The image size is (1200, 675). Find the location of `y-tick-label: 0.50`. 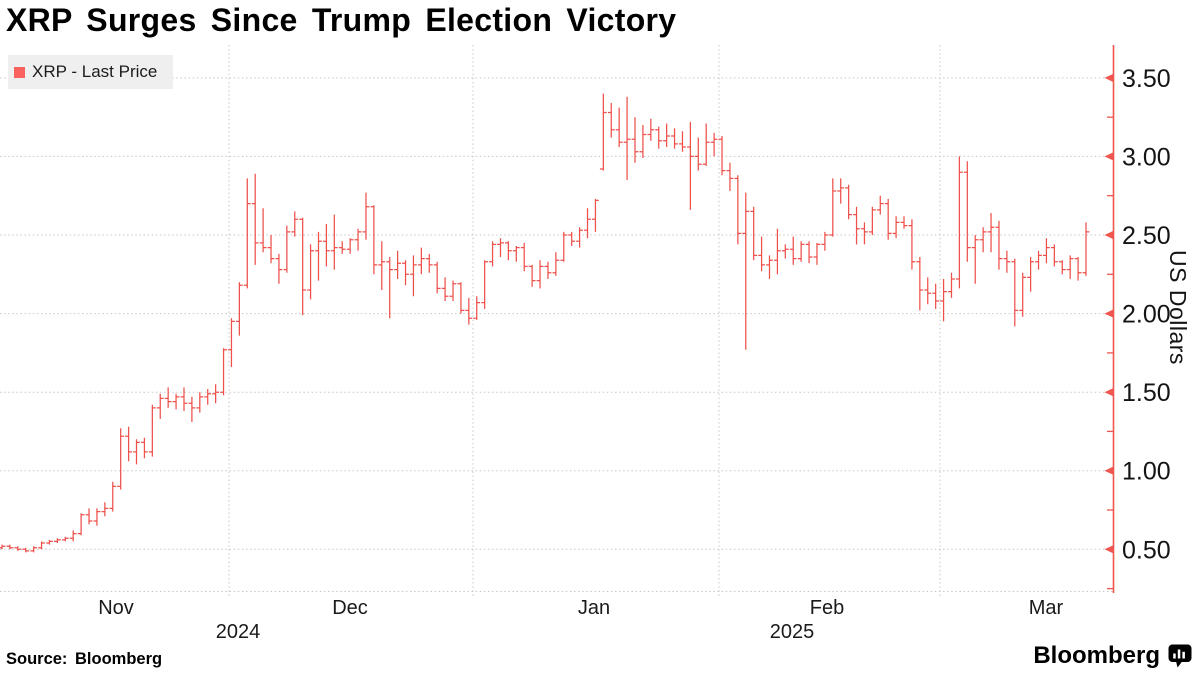

y-tick-label: 0.50 is located at coordinates (1146, 550).